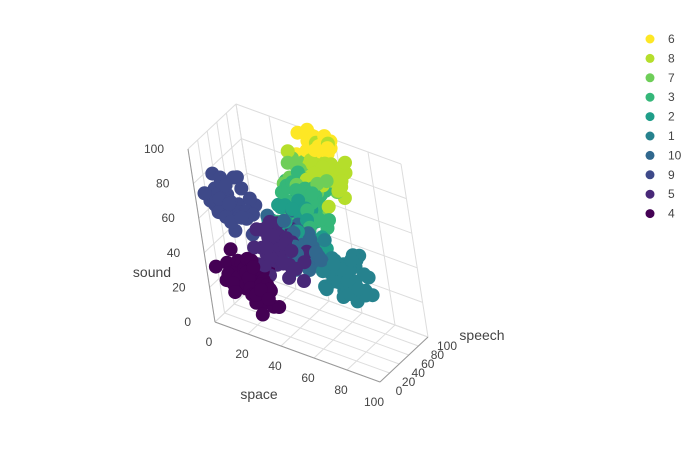 The image size is (700, 455). What do you see at coordinates (660, 175) in the screenshot?
I see `legend-item-9: 9` at bounding box center [660, 175].